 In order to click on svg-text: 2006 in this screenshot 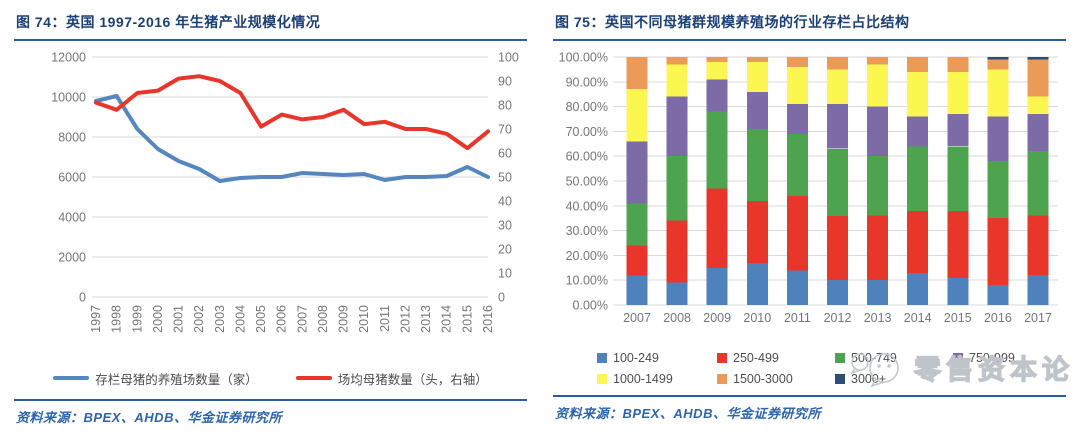, I will do `click(282, 319)`.